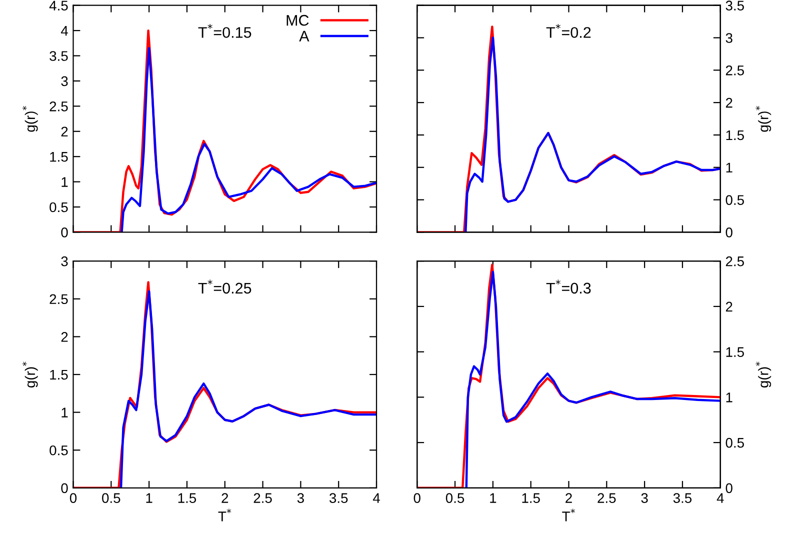  I want to click on text: T$^{*}$=0.3, so click(568, 287).